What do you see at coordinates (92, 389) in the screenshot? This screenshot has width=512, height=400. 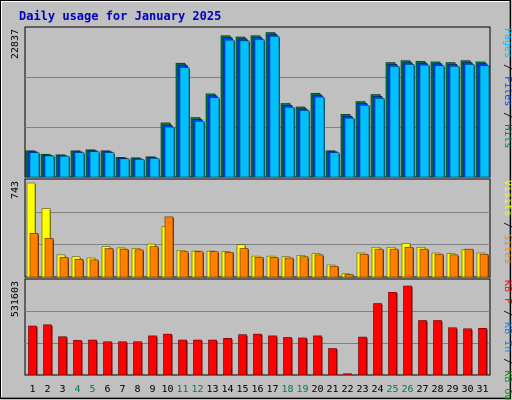 I see `x-tick-label-day-5: 5` at bounding box center [92, 389].